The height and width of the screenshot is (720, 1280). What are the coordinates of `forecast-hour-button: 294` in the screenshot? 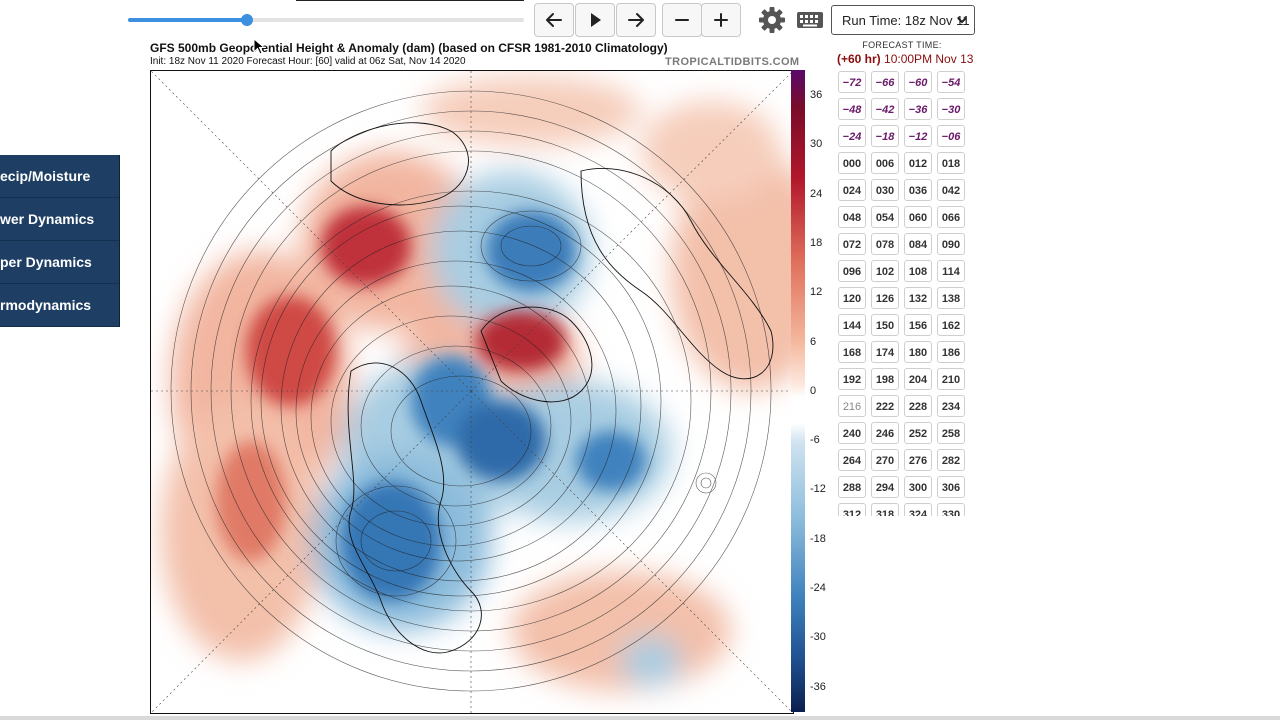 It's located at (885, 487).